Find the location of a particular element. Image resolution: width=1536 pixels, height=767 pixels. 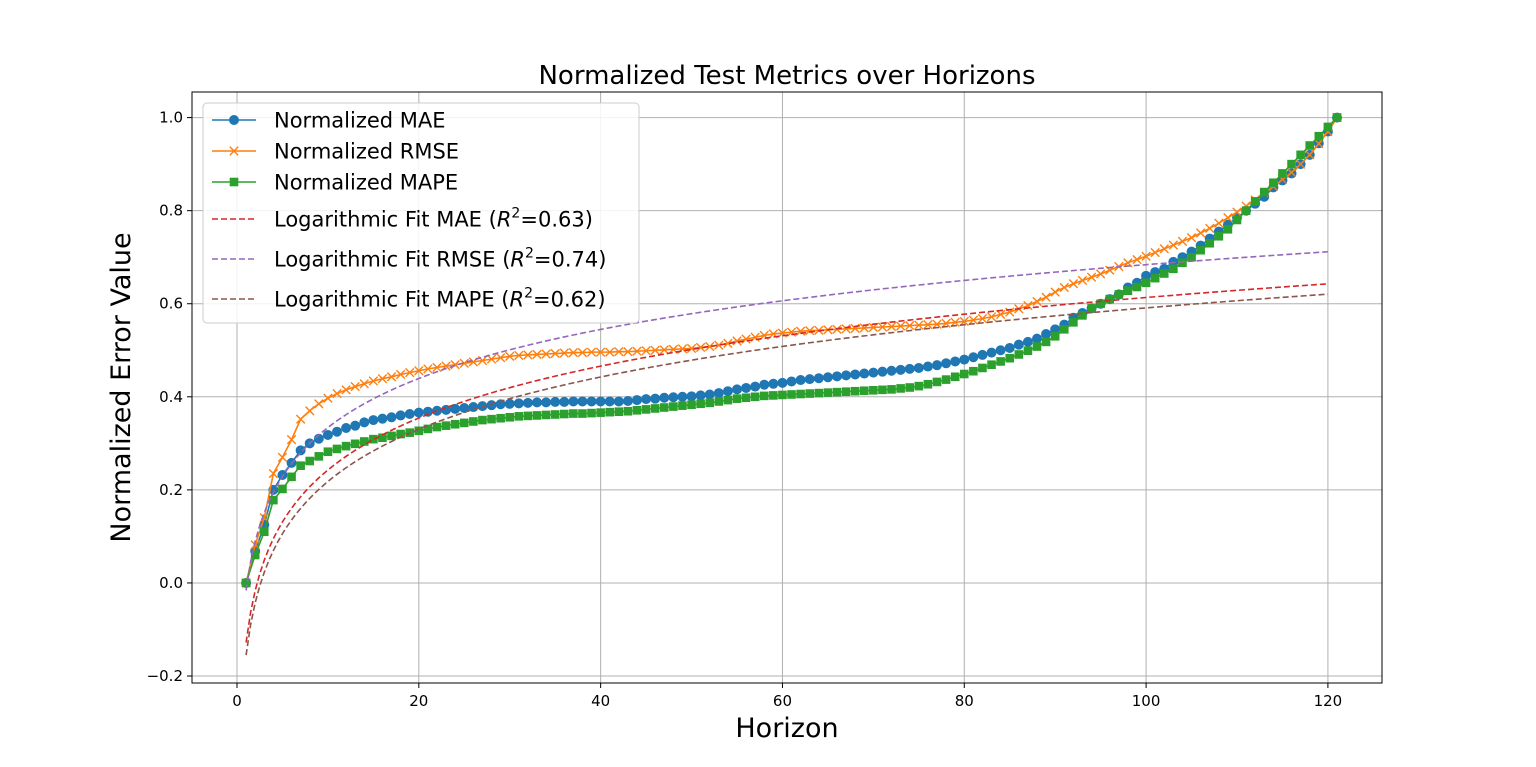

legend-r2-symbol: R is located at coordinates (517, 300).